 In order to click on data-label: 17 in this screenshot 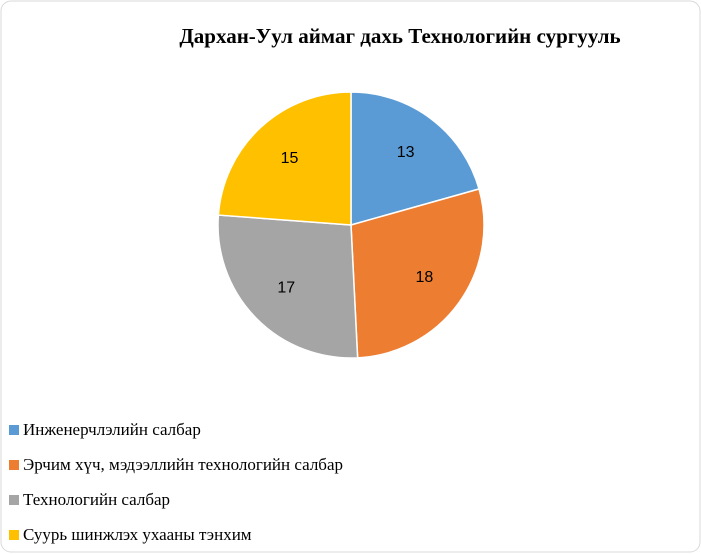, I will do `click(286, 287)`.